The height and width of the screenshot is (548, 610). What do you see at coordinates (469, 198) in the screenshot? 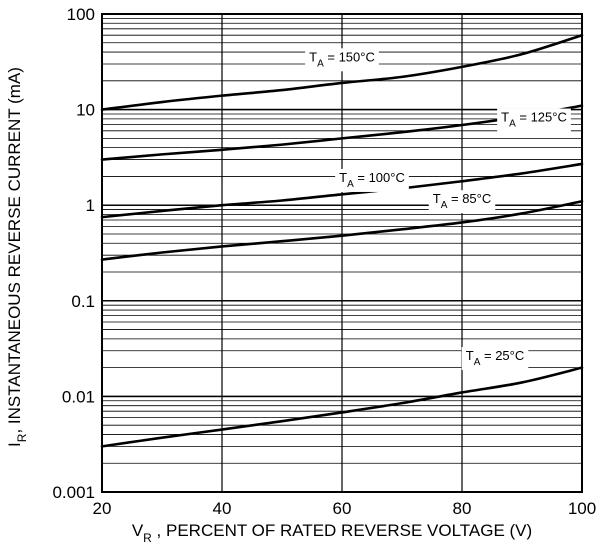
I see `series-label-rest: = 85°C` at bounding box center [469, 198].